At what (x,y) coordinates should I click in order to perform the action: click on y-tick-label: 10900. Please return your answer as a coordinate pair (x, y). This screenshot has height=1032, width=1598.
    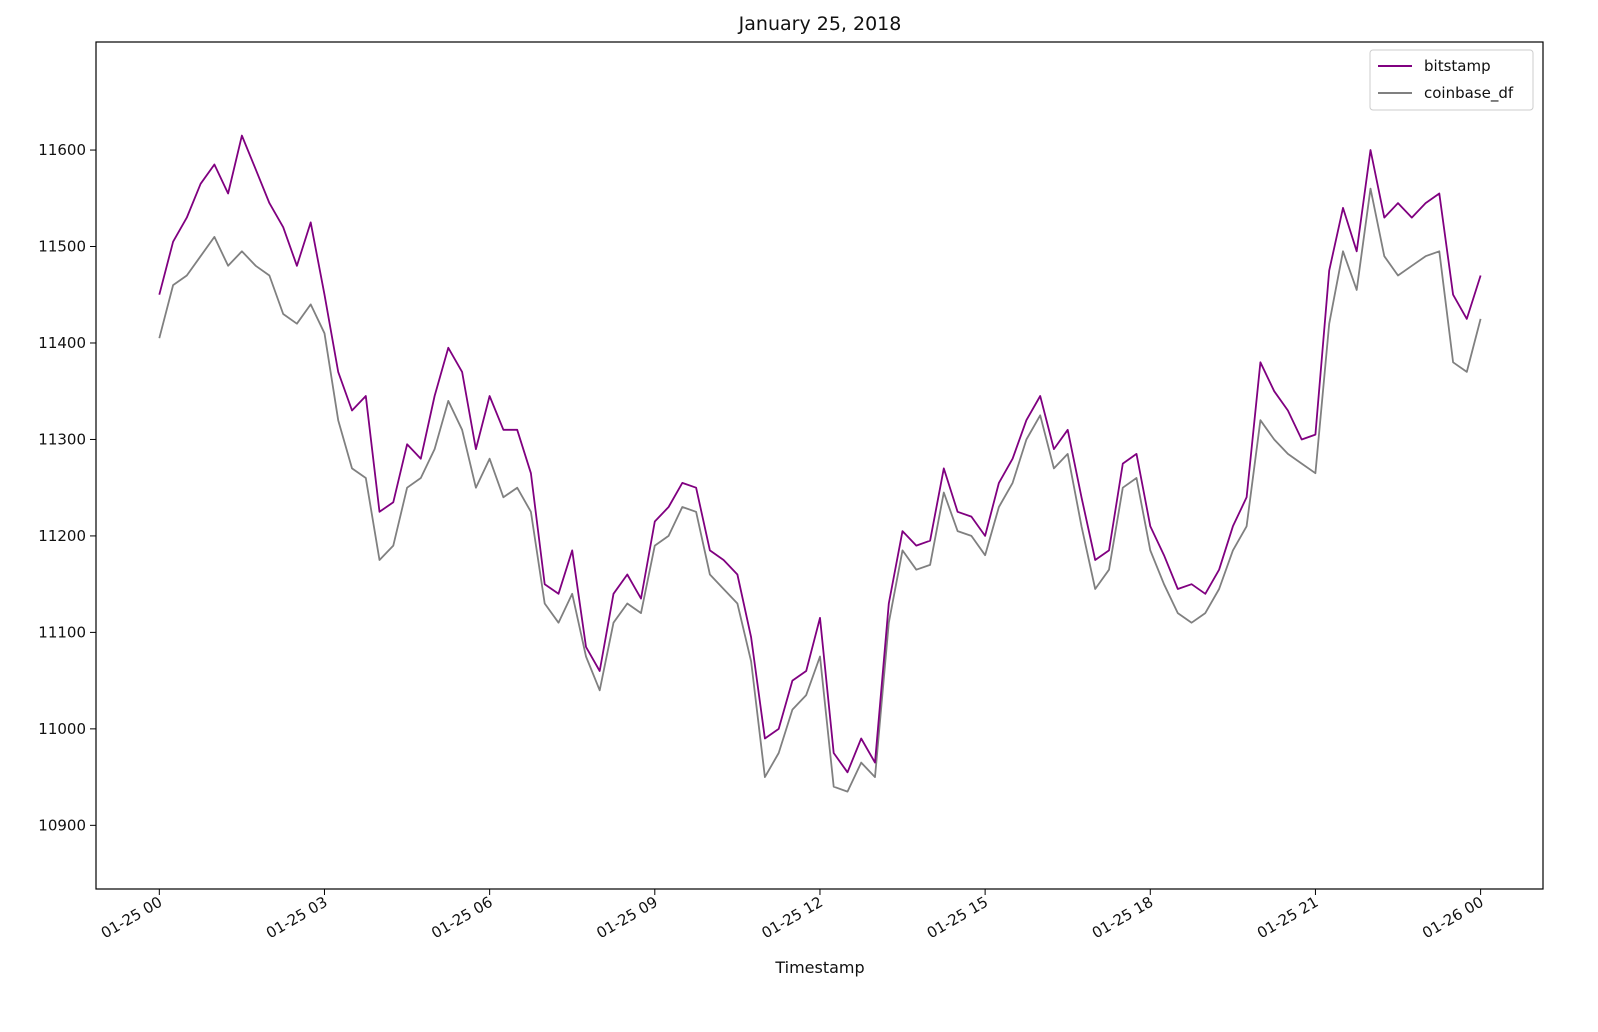
    Looking at the image, I should click on (62, 825).